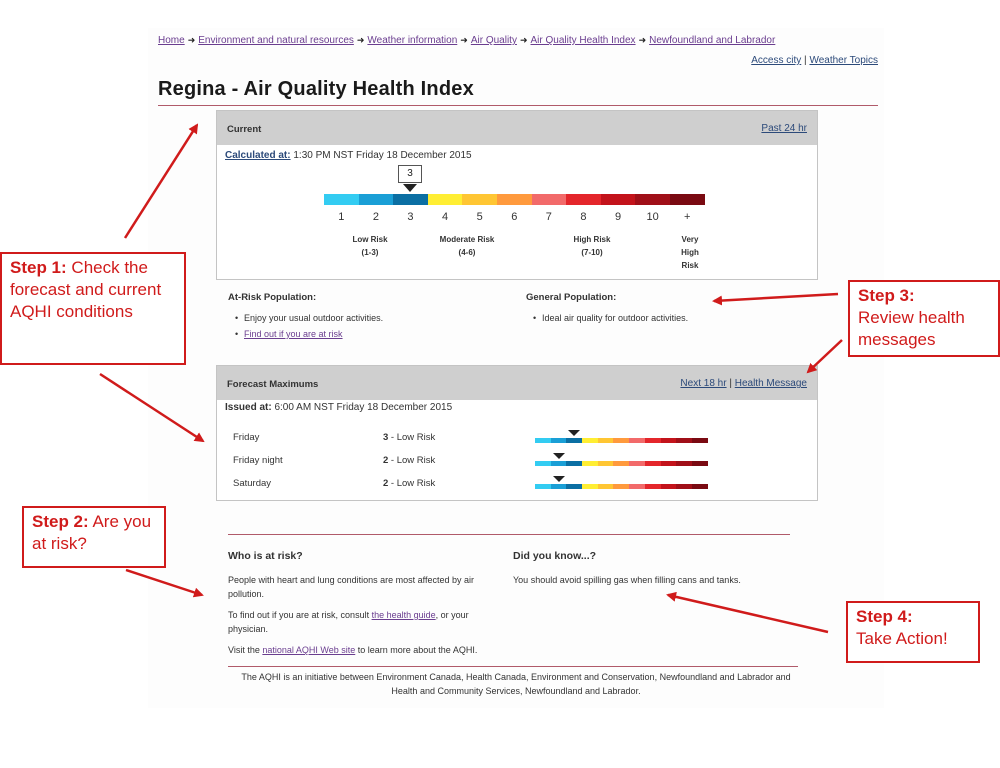  I want to click on breadcrumb-weather: Weather information, so click(412, 40).